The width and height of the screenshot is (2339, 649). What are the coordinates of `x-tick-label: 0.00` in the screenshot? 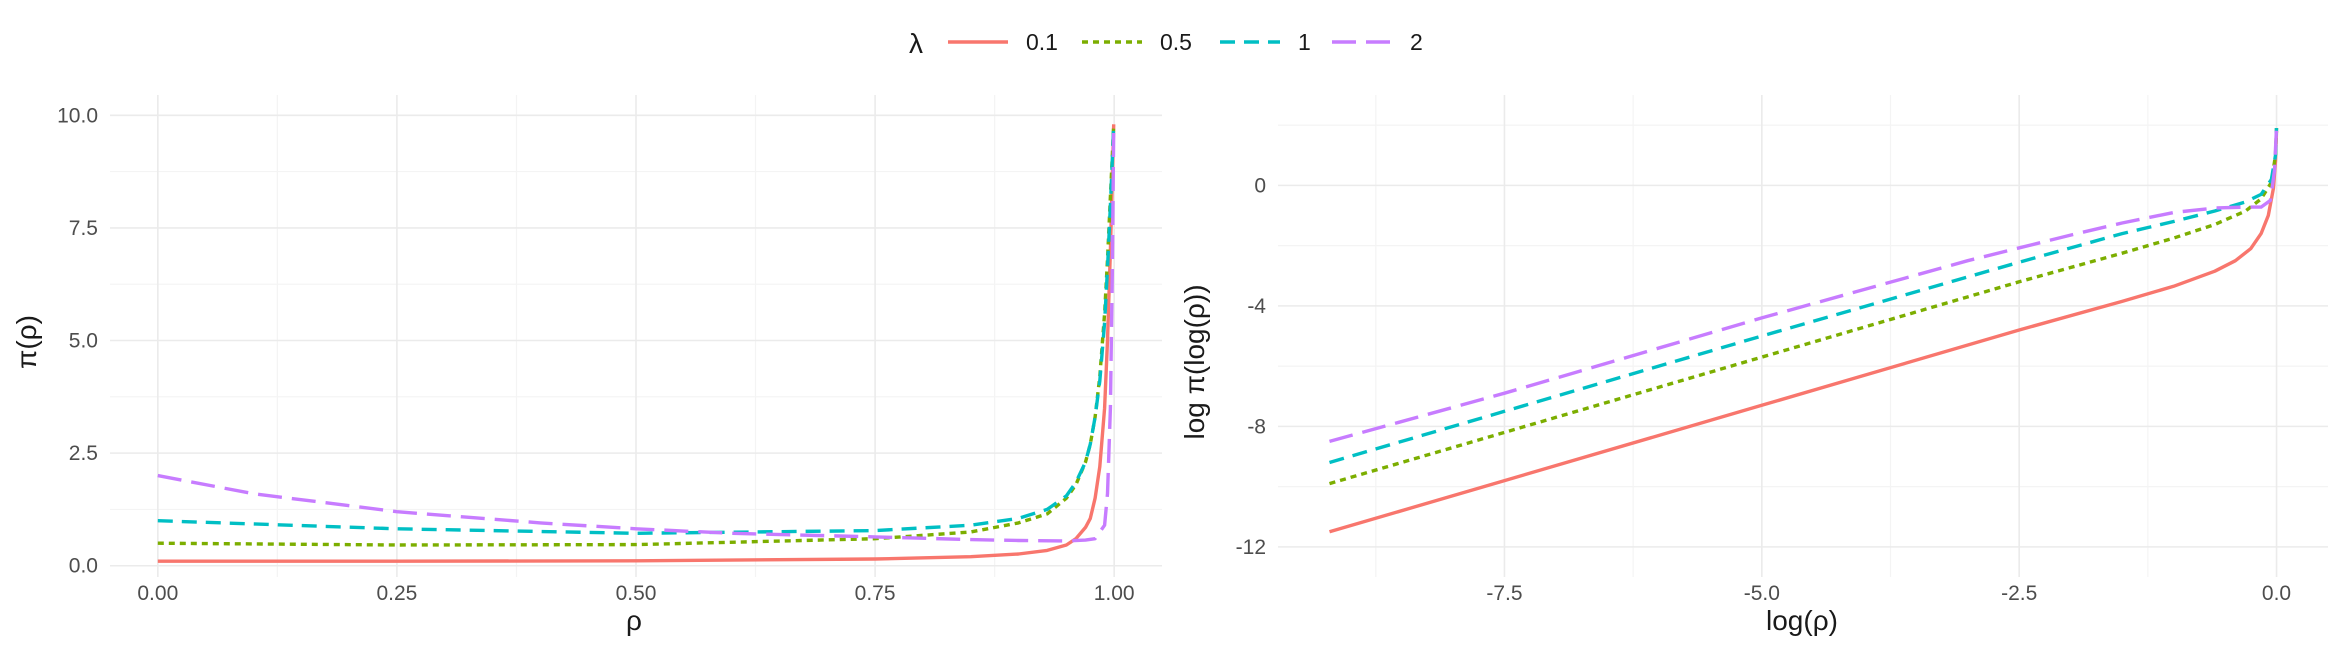 It's located at (157, 593).